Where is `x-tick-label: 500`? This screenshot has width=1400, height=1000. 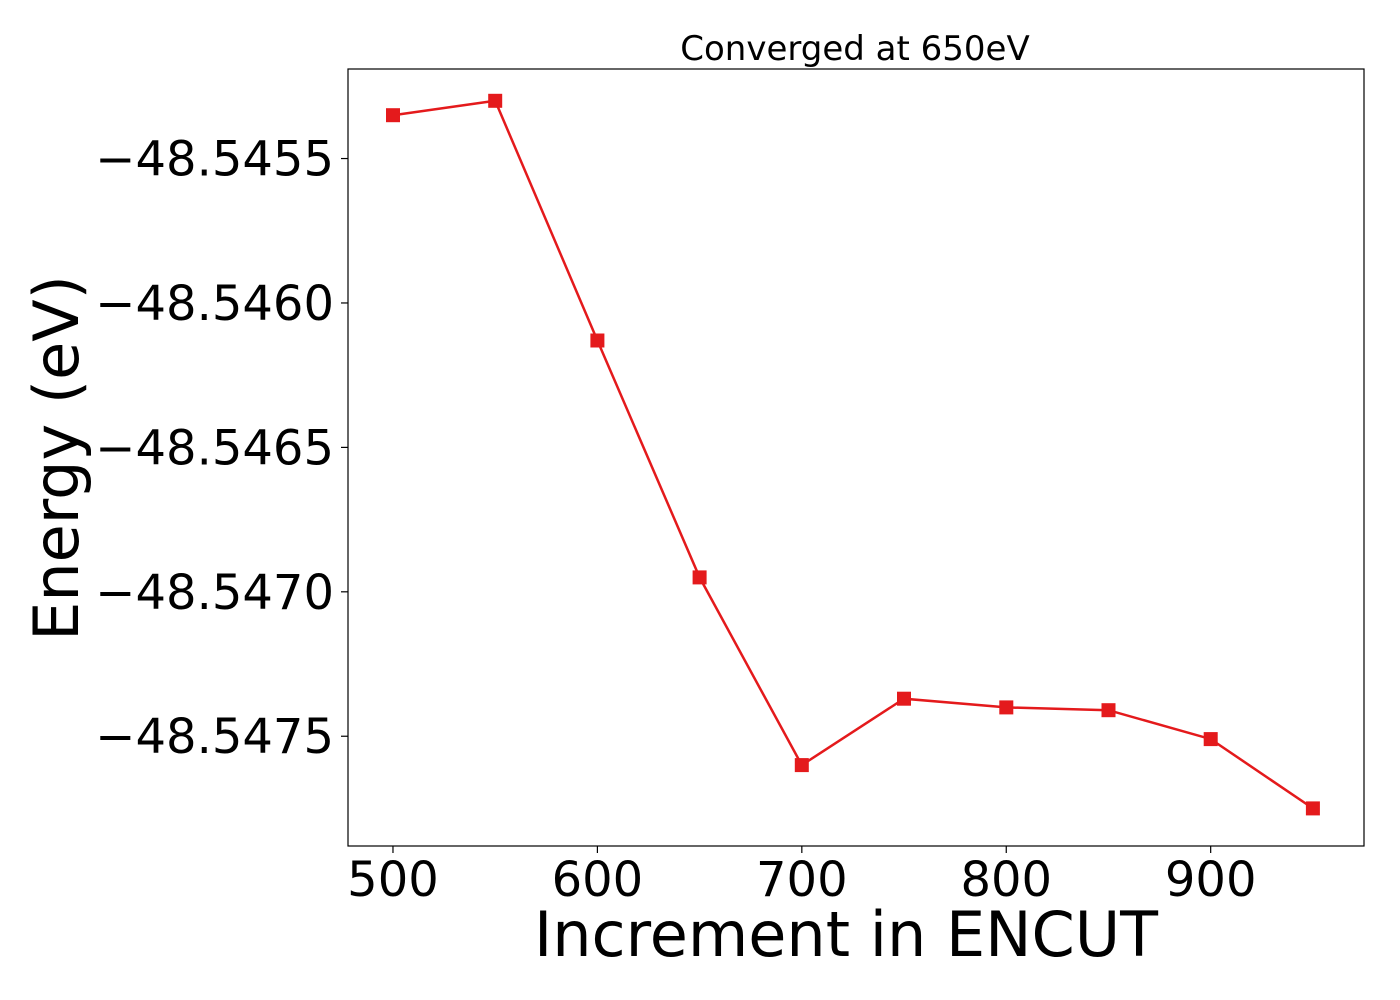 x-tick-label: 500 is located at coordinates (393, 880).